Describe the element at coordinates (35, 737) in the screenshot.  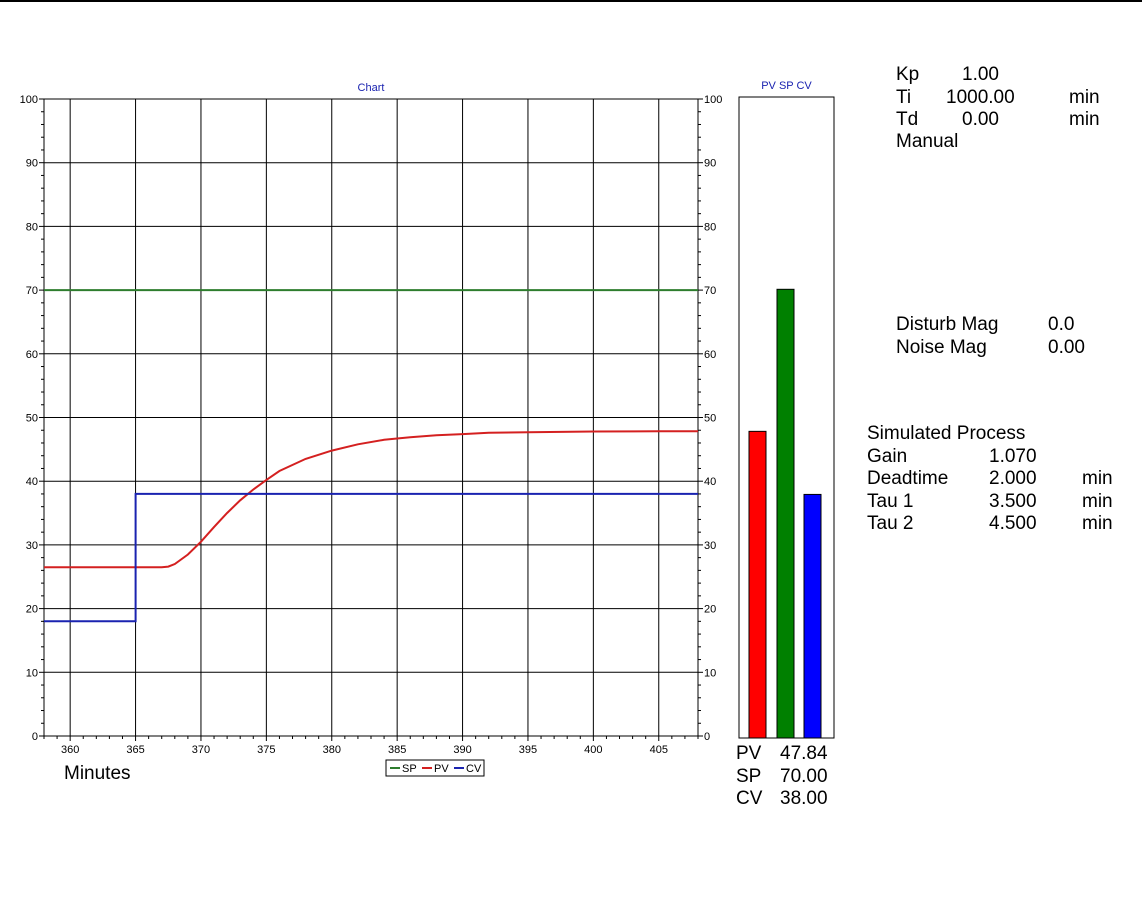
I see `y-tick-label-left: 0` at that location.